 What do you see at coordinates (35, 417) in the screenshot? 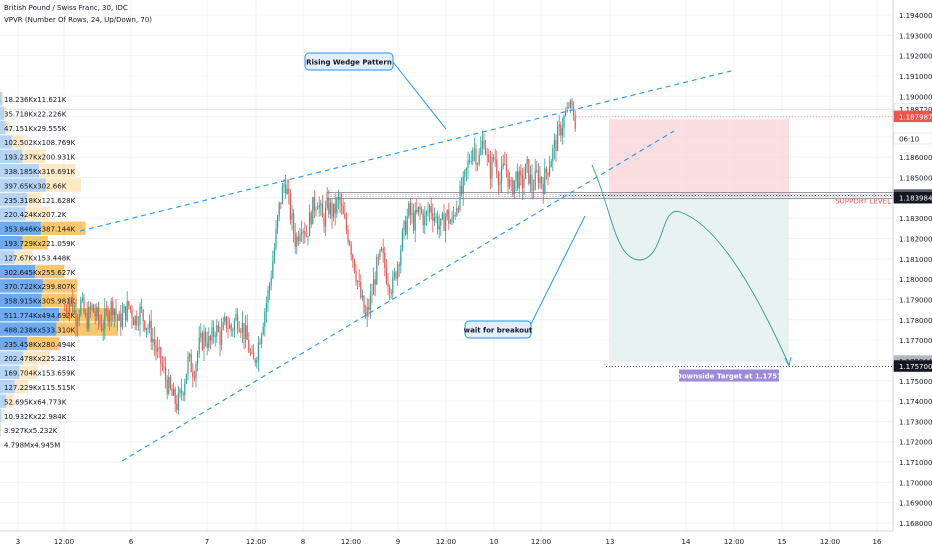
I see `volume-profile-label: 10.932Kx22.984K` at bounding box center [35, 417].